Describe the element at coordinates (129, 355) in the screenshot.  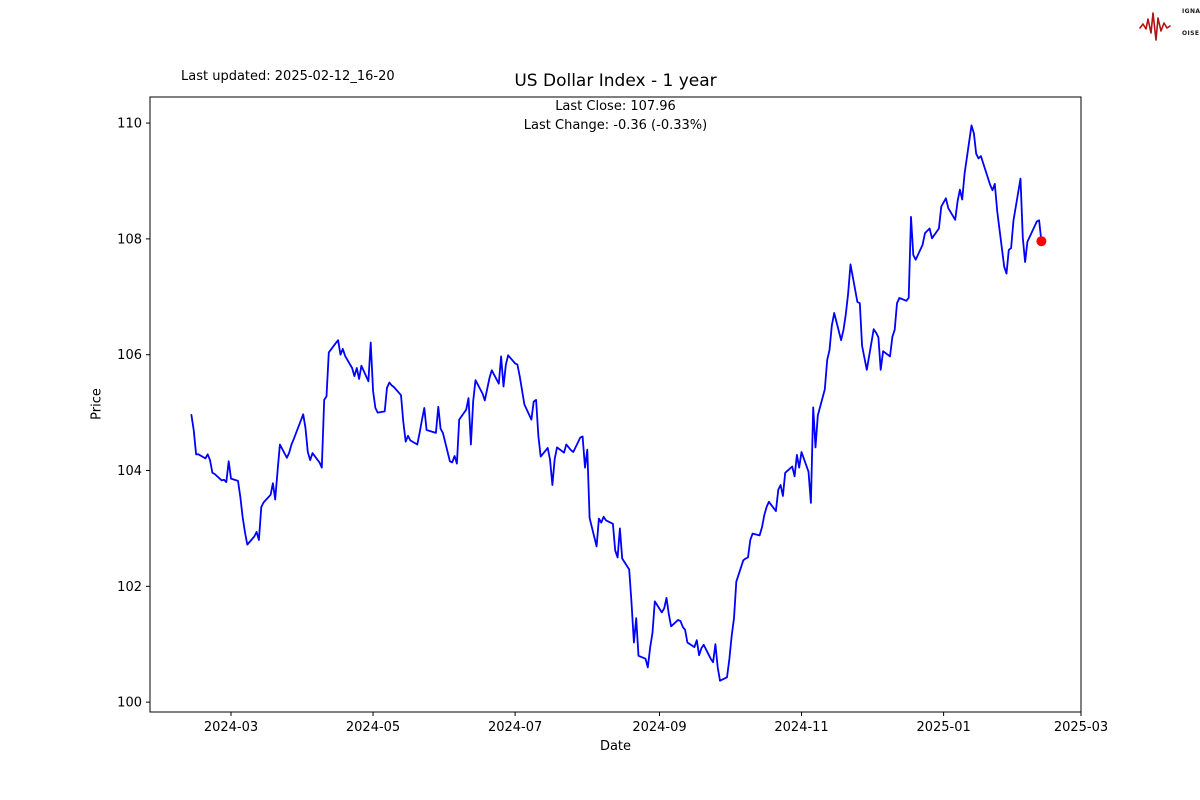
I see `y-tick-label: 106` at that location.